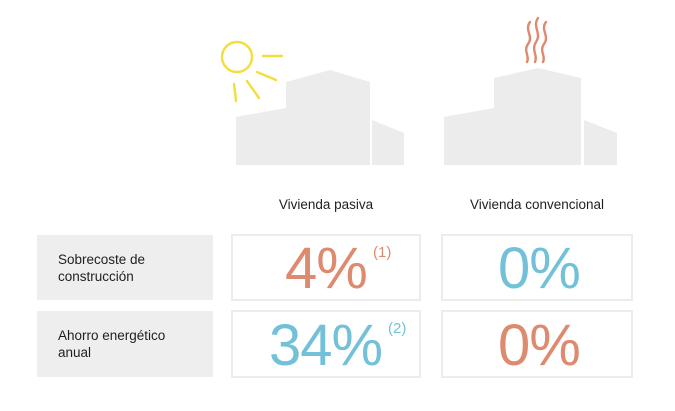 The height and width of the screenshot is (411, 675). I want to click on row-label-line: construcción, so click(96, 276).